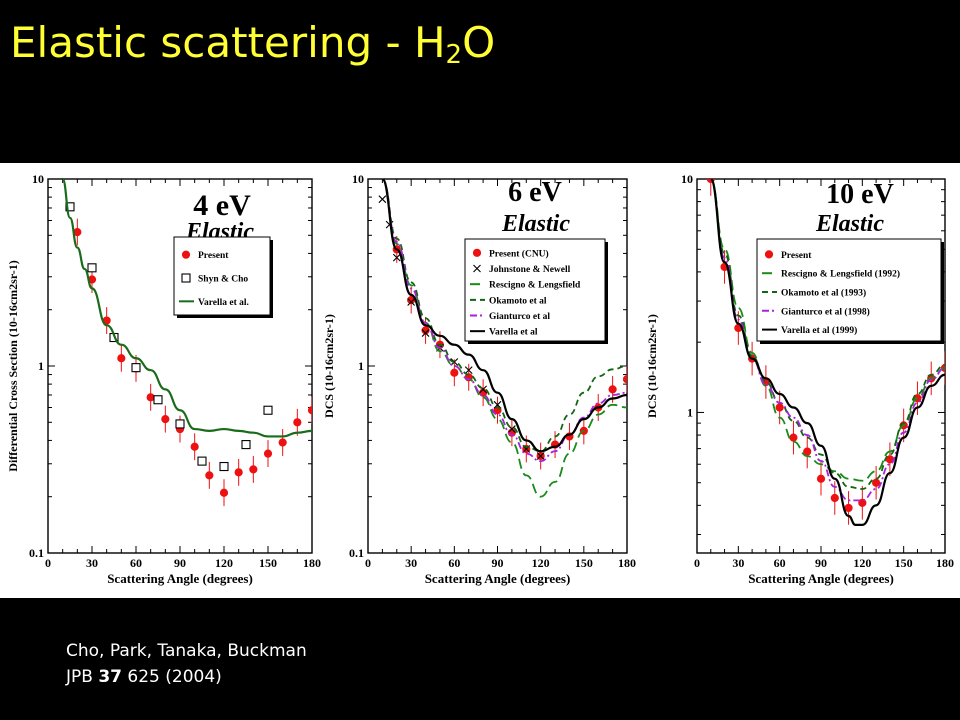 This screenshot has height=720, width=960. What do you see at coordinates (518, 301) in the screenshot?
I see `legend-label: Okamoto et al` at bounding box center [518, 301].